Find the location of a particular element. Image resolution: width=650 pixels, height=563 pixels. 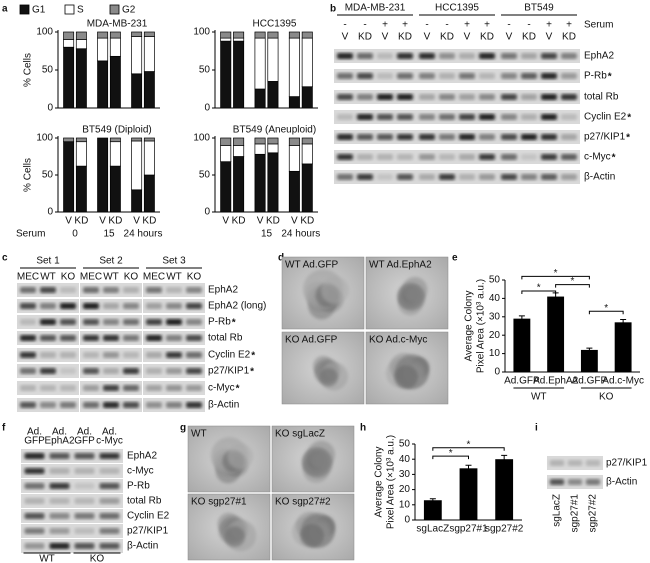

cell-line-label: MDA-MB-231 is located at coordinates (375, 8).